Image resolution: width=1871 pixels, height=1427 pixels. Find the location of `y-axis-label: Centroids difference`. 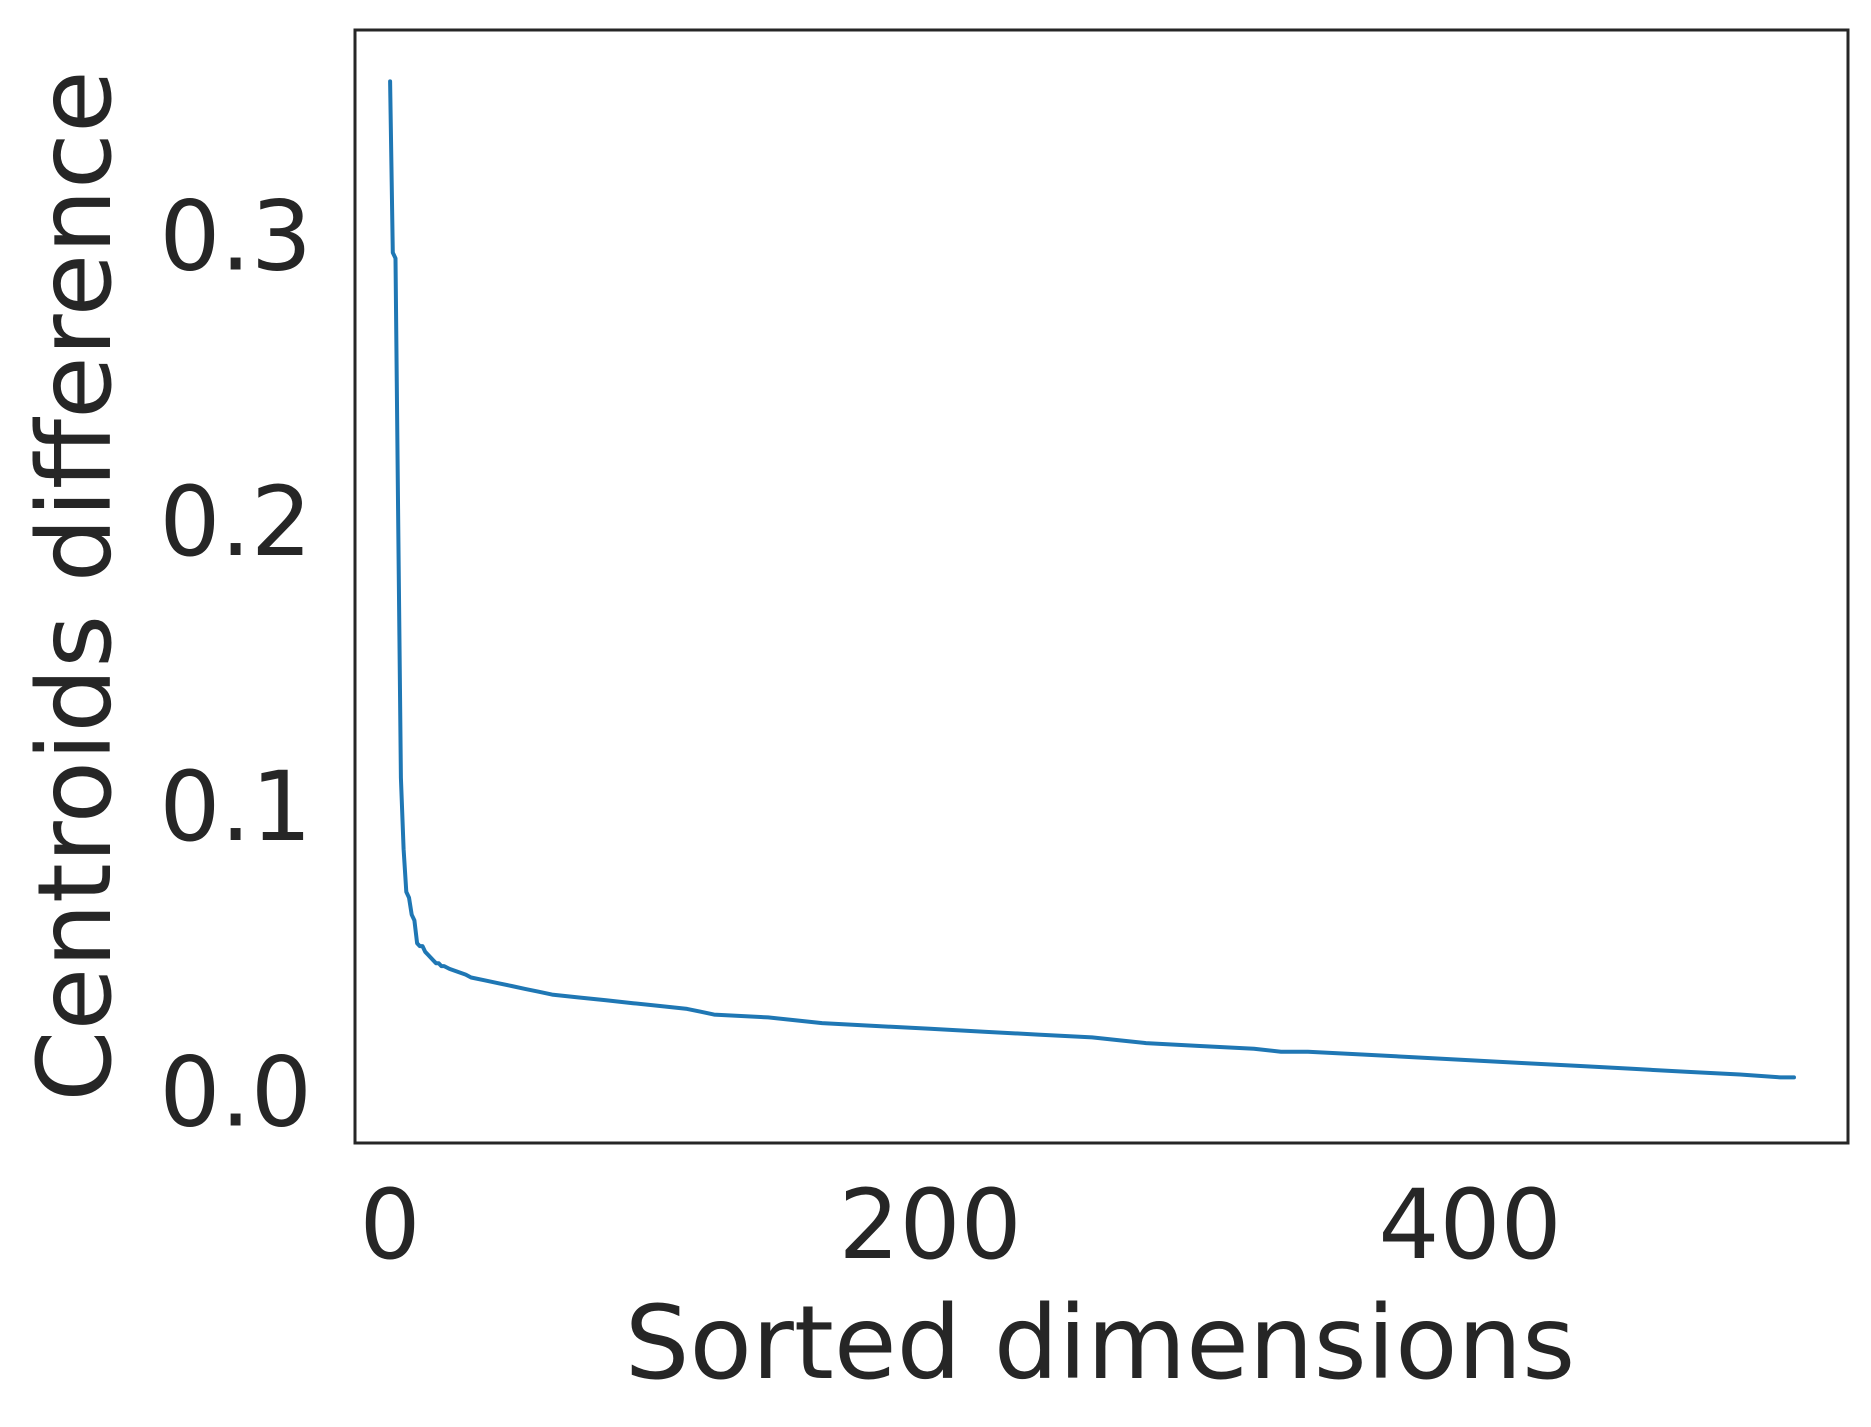

y-axis-label: Centroids difference is located at coordinates (75, 585).